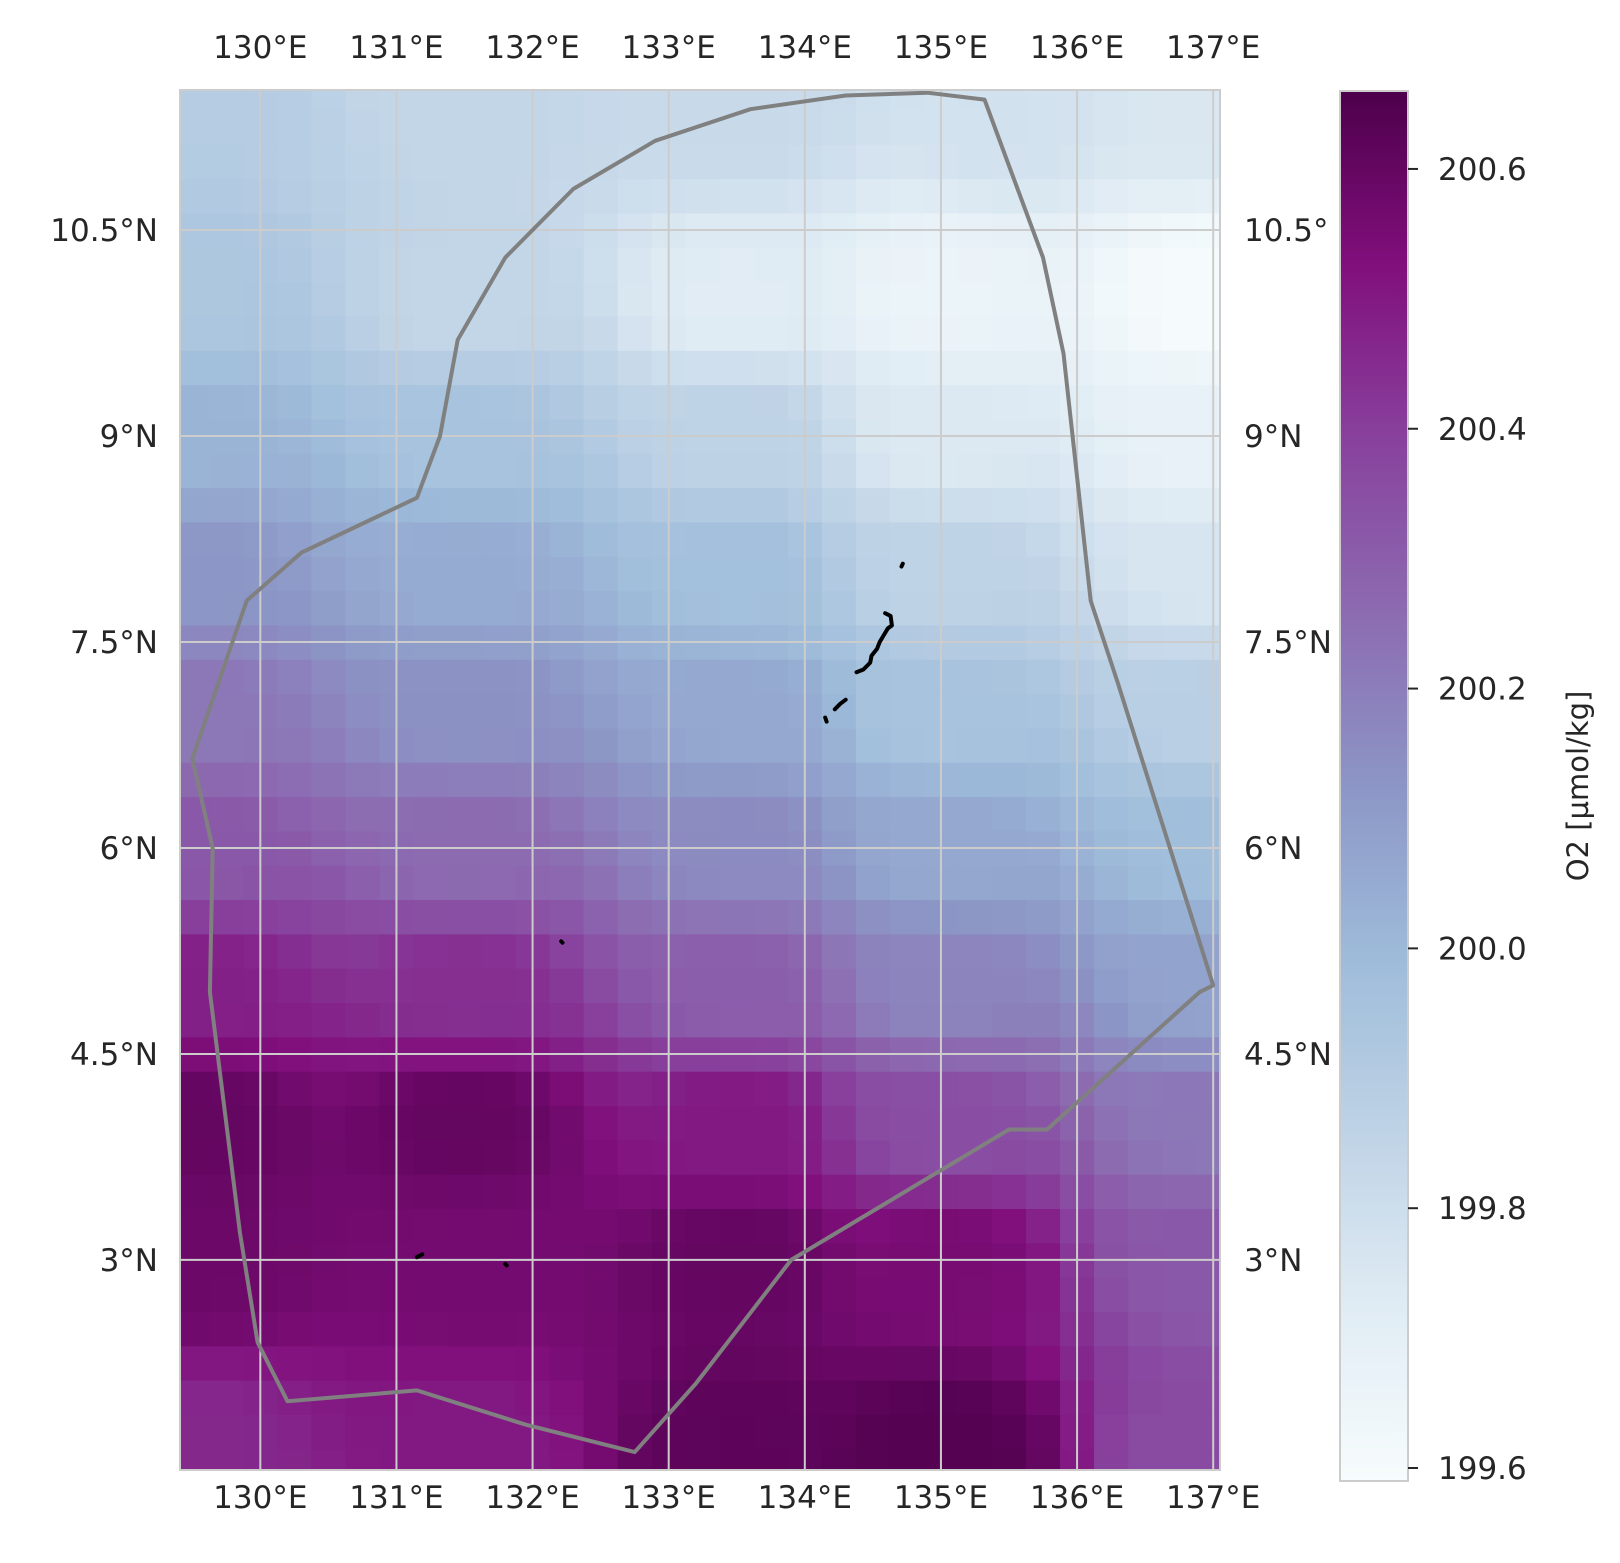 The image size is (1620, 1563). I want to click on left-lat-tick-label: 10.5°N, so click(104, 231).